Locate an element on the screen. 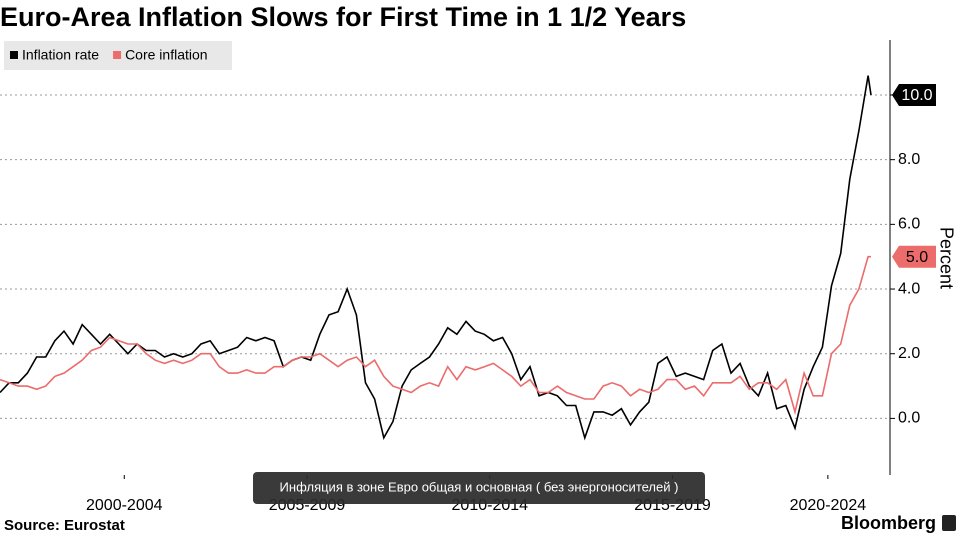 This screenshot has width=960, height=536. legend-label: Core inflation is located at coordinates (166, 55).